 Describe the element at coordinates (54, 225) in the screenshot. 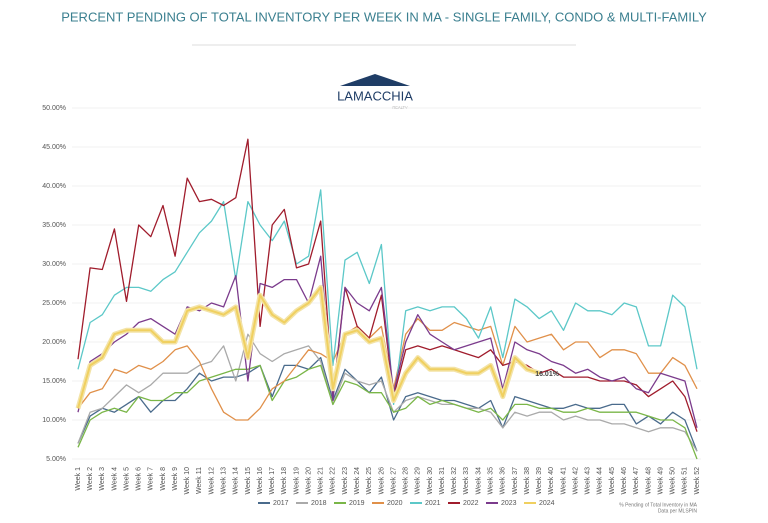

I see `y-tick-label: 35.00%` at that location.